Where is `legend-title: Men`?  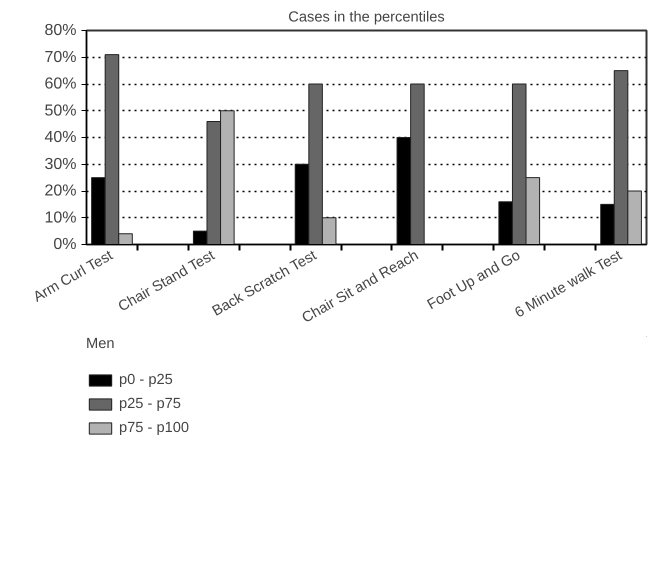 legend-title: Men is located at coordinates (101, 344).